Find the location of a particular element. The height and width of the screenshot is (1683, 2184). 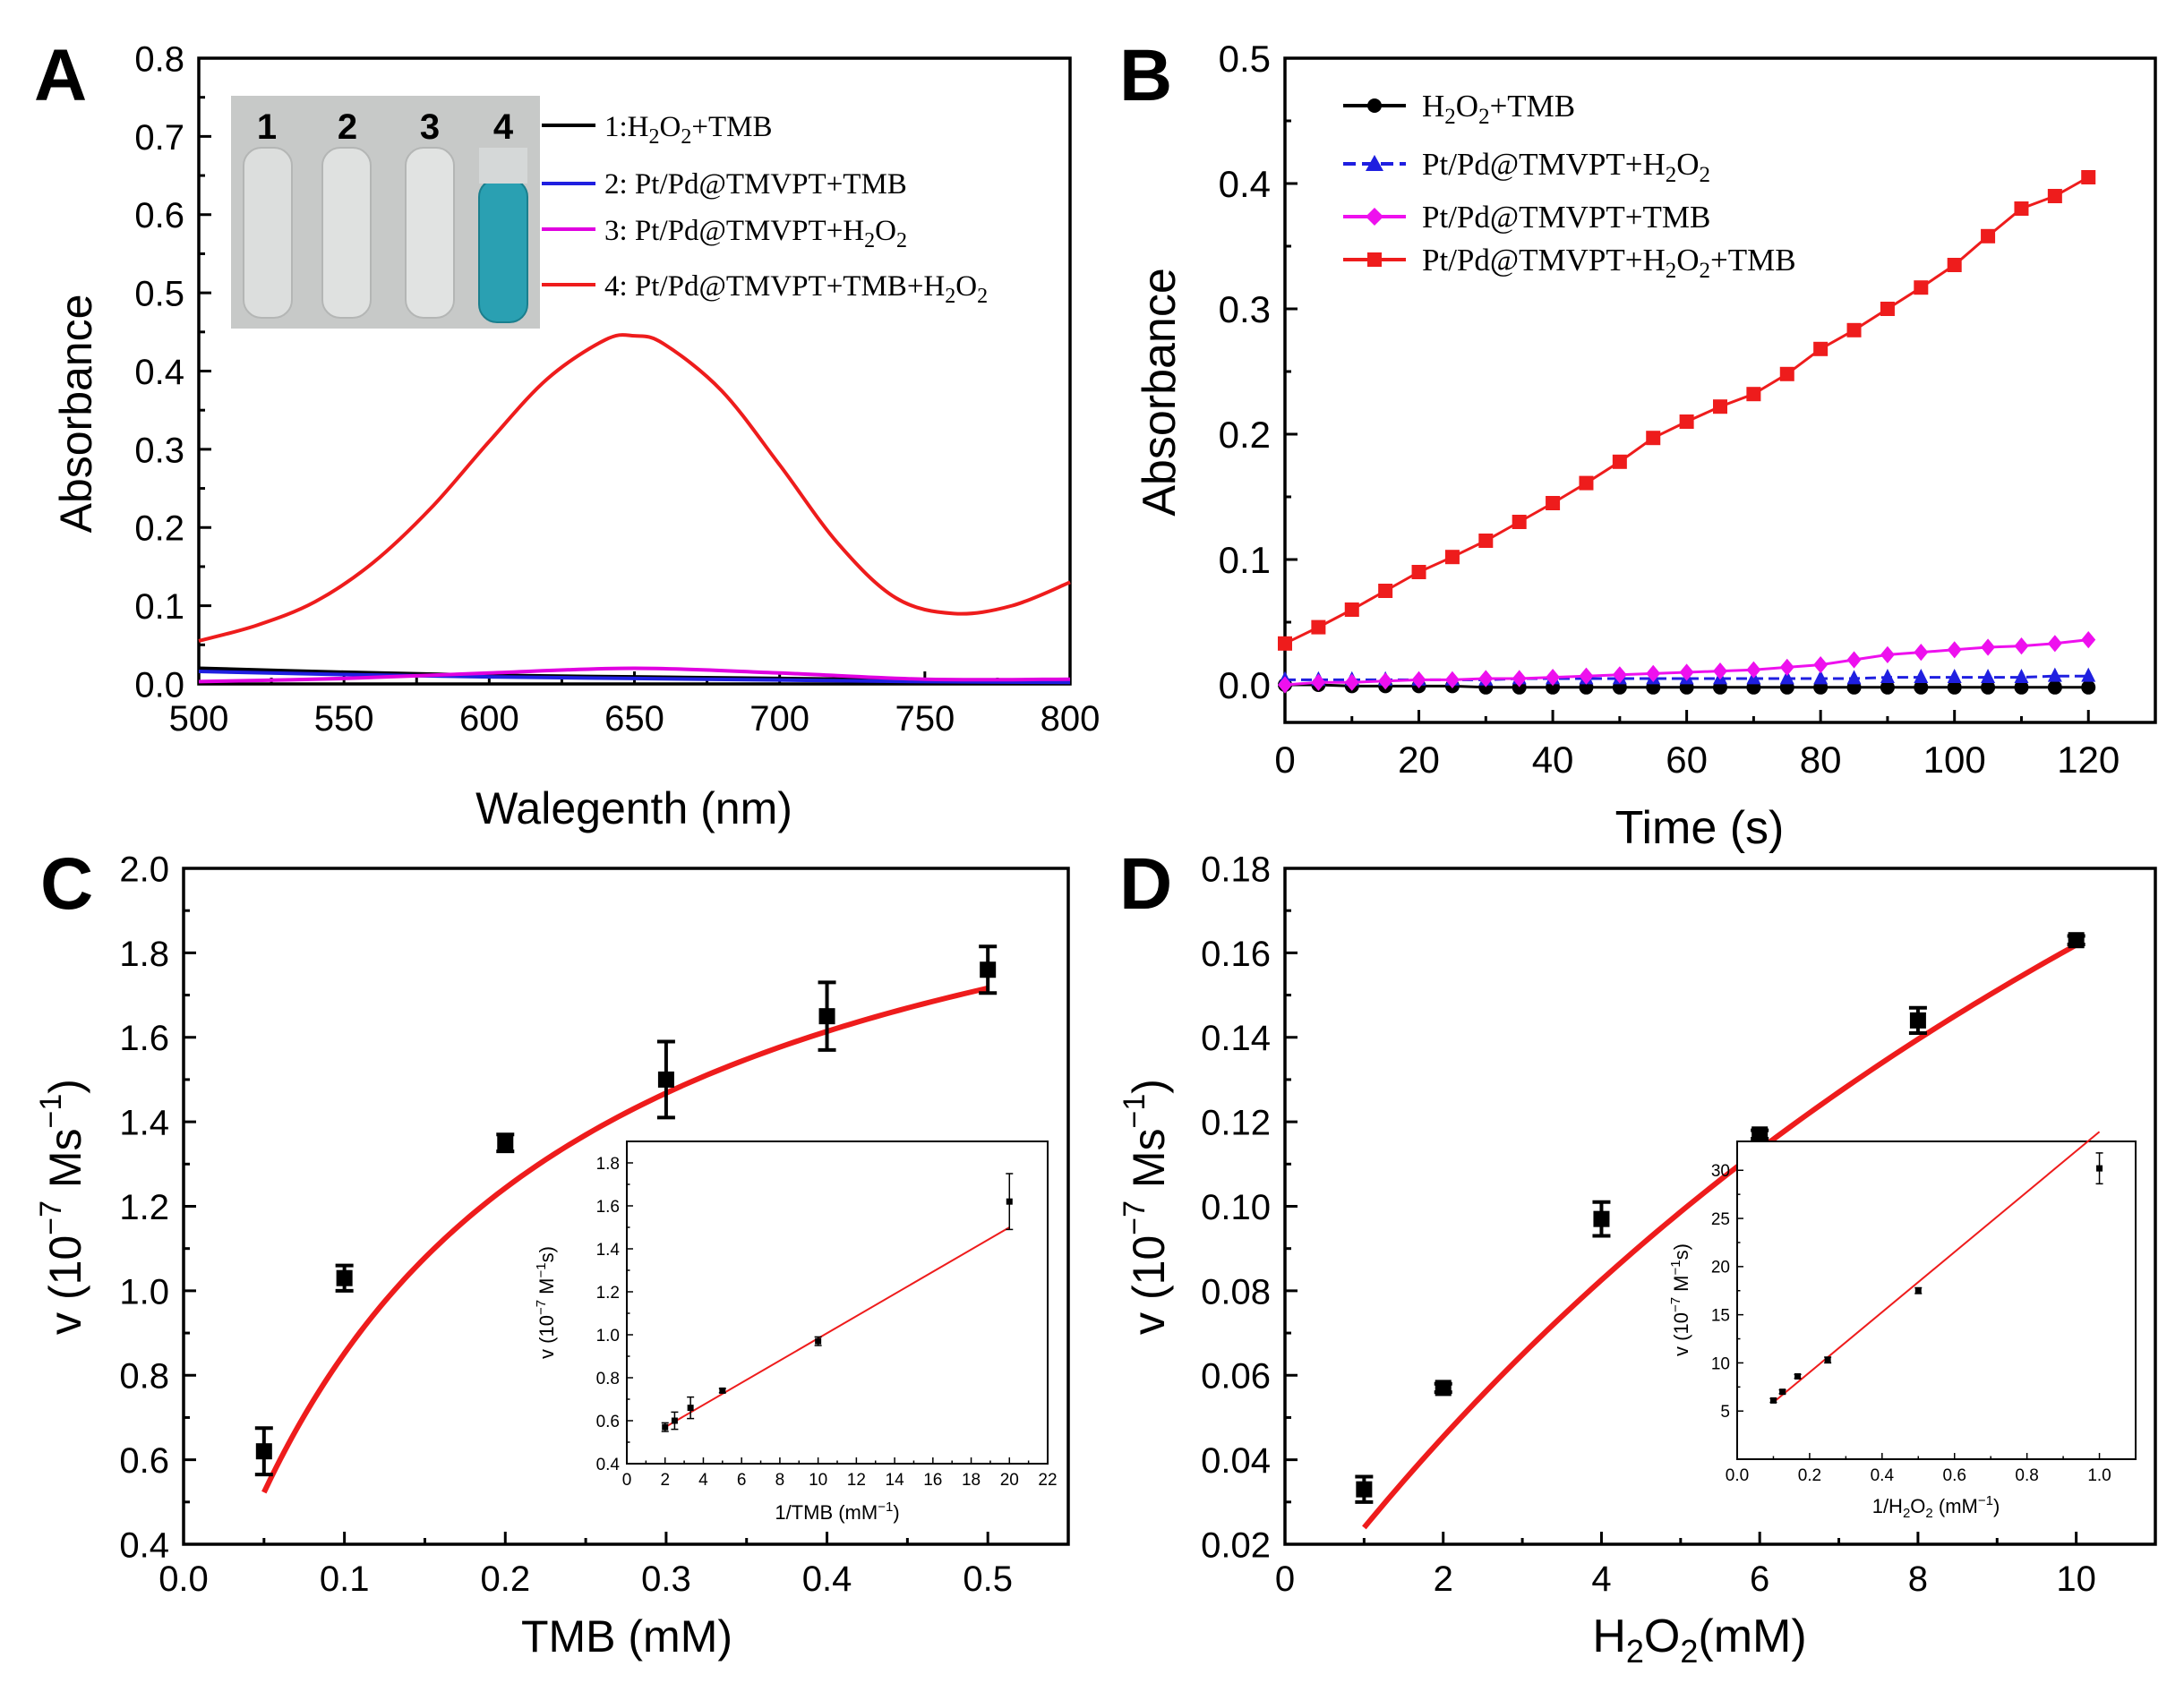

panel-a-ytick-label: 0.4 is located at coordinates (159, 373).